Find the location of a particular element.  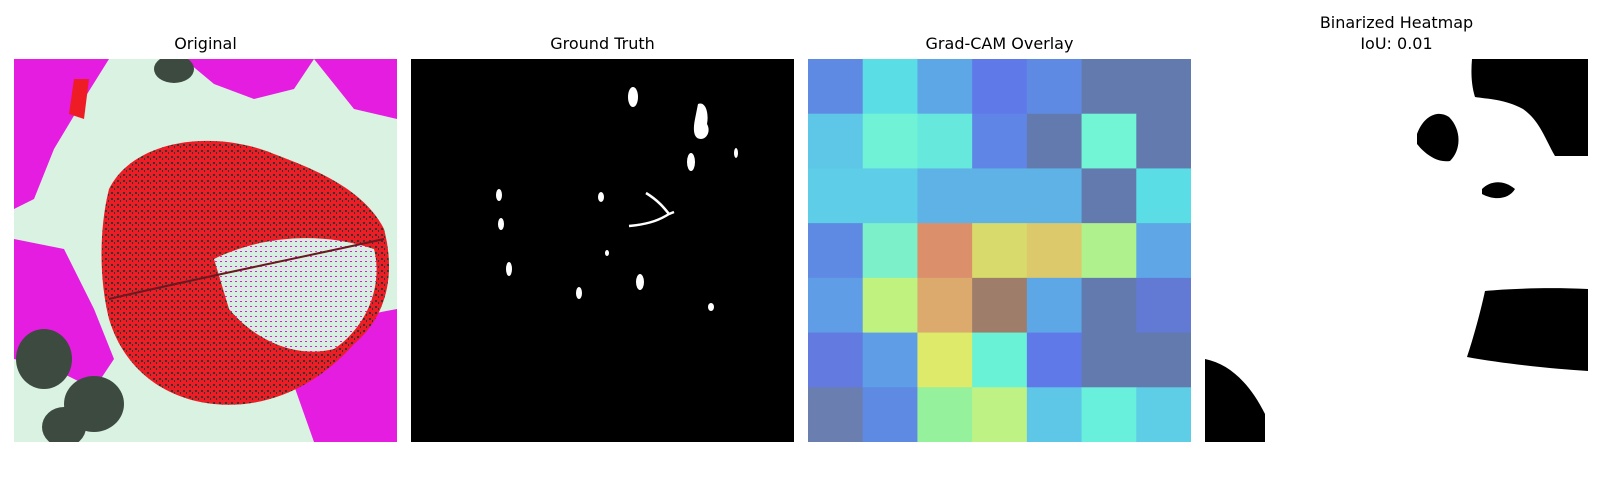

panel-title-gradcam: Grad-CAM Overlay is located at coordinates (999, 43).